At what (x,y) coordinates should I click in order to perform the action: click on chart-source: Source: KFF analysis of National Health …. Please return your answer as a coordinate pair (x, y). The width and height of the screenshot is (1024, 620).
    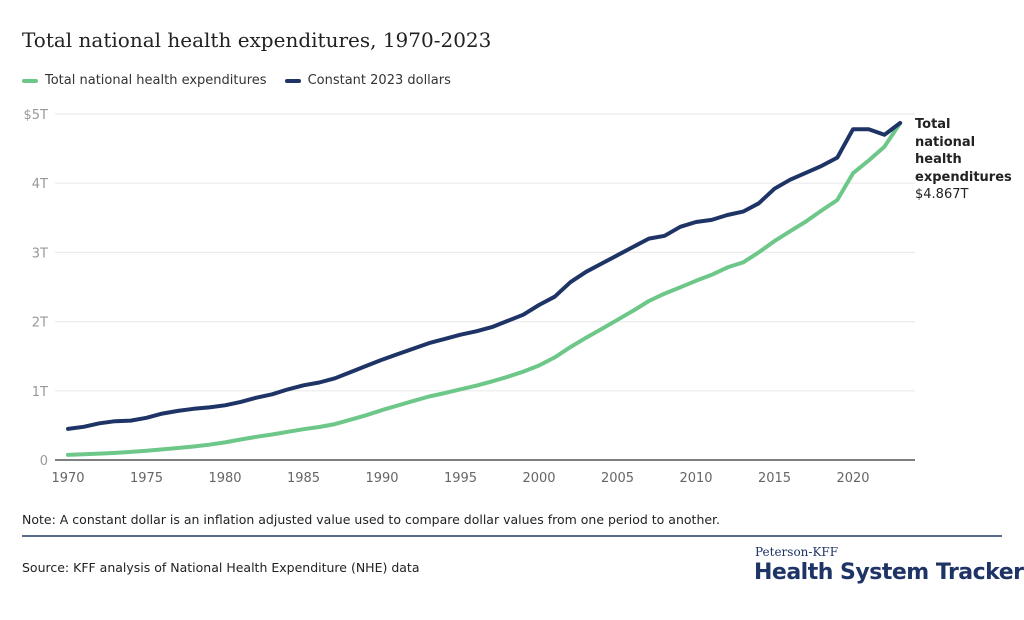
    Looking at the image, I should click on (221, 567).